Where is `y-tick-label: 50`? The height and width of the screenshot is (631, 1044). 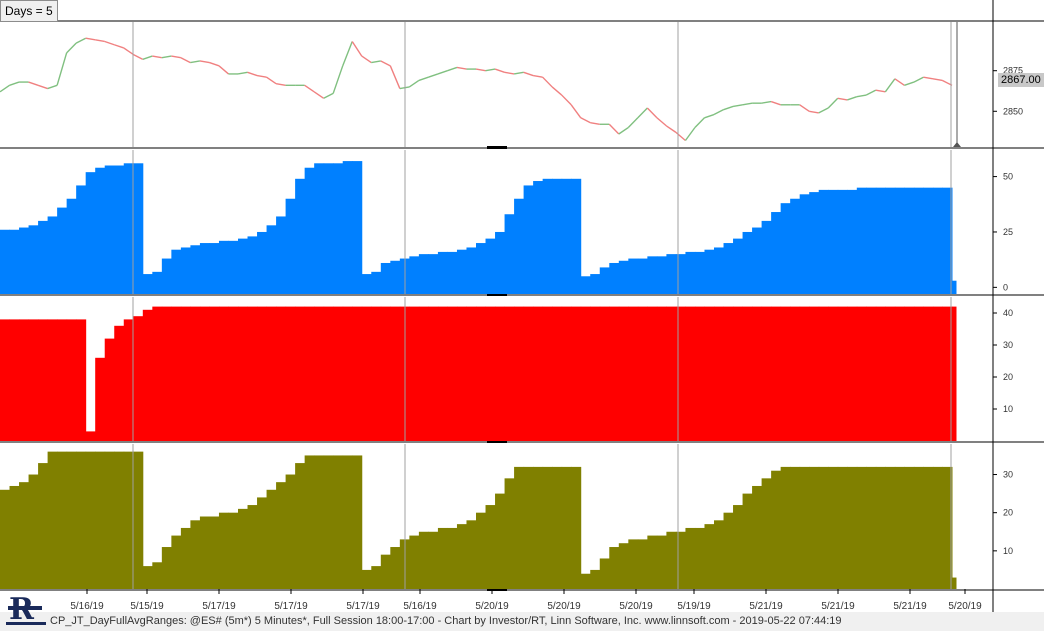 y-tick-label: 50 is located at coordinates (1008, 177).